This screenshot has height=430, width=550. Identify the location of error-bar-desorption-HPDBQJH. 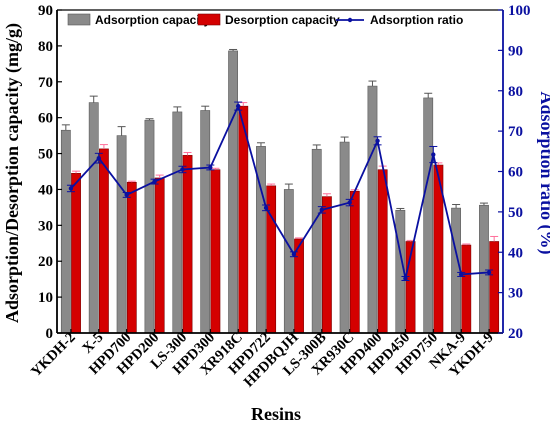
(299, 238).